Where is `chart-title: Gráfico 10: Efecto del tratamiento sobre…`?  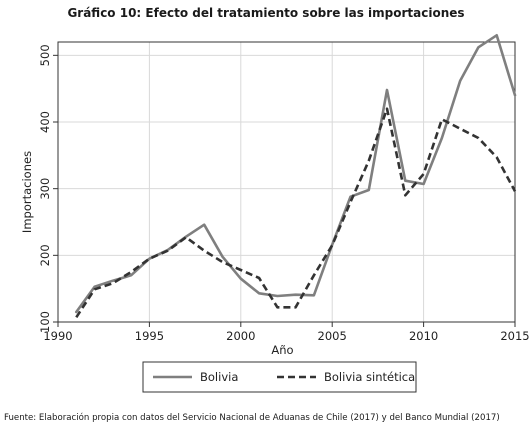 chart-title: Gráfico 10: Efecto del tratamiento sobre… is located at coordinates (266, 13).